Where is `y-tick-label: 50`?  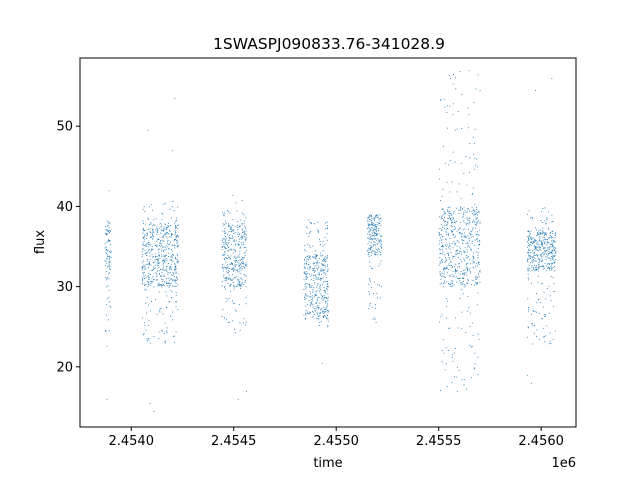
y-tick-label: 50 is located at coordinates (64, 127).